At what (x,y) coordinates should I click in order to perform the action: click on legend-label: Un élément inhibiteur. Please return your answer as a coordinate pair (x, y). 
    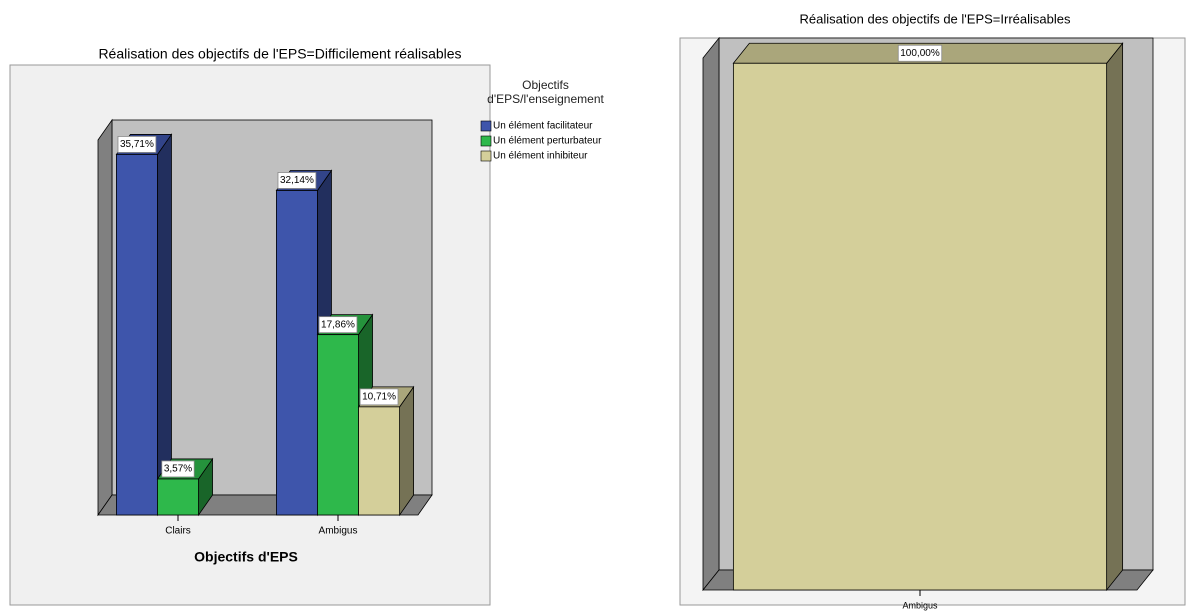
    Looking at the image, I should click on (540, 156).